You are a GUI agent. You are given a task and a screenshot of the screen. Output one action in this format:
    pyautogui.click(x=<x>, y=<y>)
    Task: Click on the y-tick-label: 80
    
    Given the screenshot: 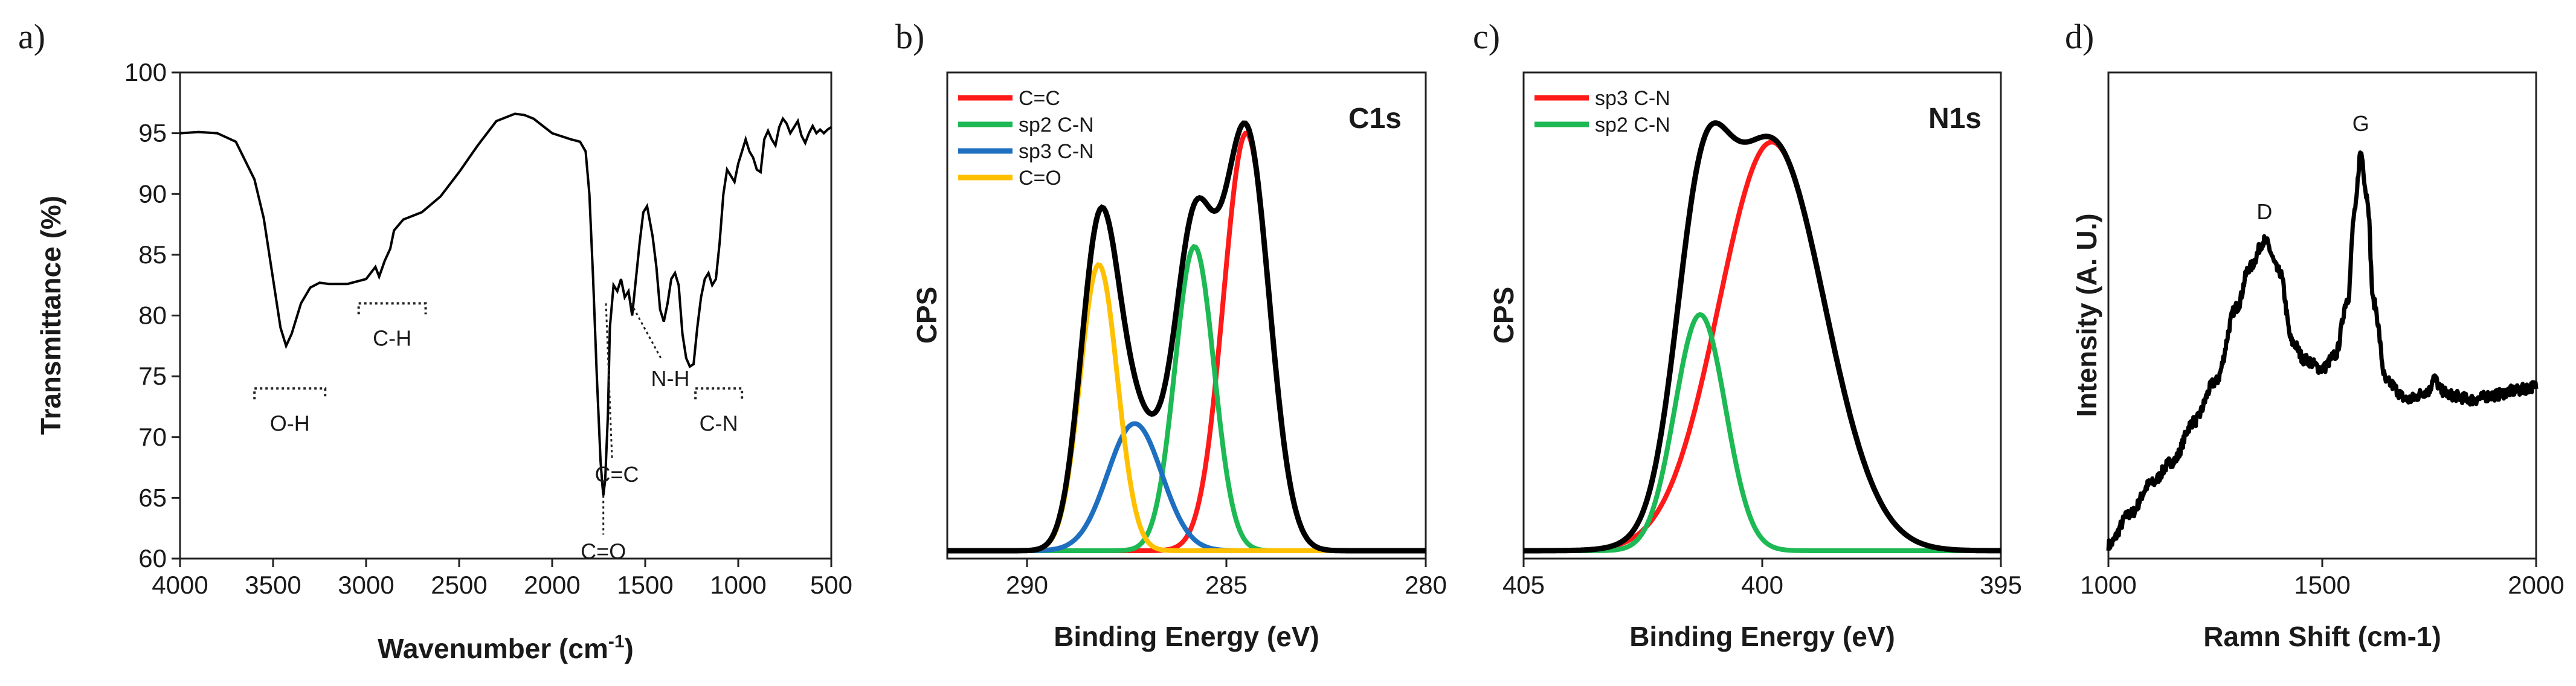 What is the action you would take?
    pyautogui.click(x=153, y=315)
    